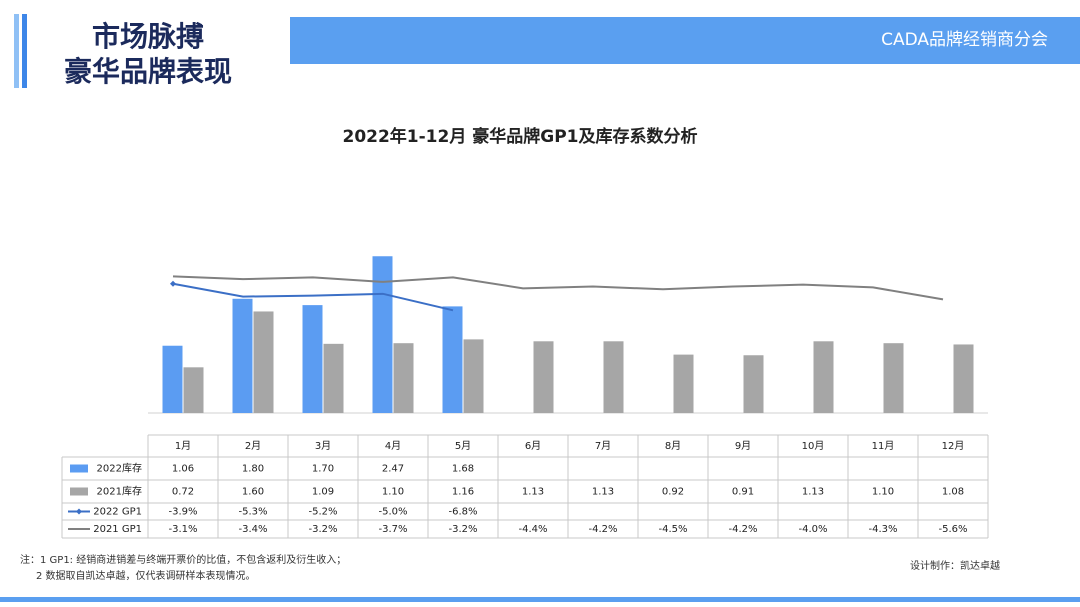 Image resolution: width=1080 pixels, height=607 pixels. What do you see at coordinates (955, 565) in the screenshot?
I see `credit: 设计制作：凯达卓越` at bounding box center [955, 565].